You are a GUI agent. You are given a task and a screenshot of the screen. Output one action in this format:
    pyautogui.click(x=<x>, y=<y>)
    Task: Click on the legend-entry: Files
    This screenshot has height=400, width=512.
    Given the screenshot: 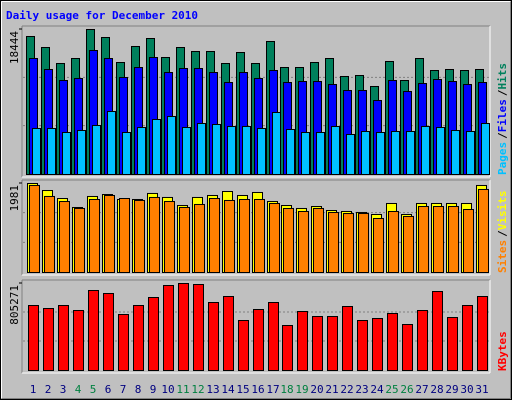 What is the action you would take?
    pyautogui.click(x=502, y=115)
    